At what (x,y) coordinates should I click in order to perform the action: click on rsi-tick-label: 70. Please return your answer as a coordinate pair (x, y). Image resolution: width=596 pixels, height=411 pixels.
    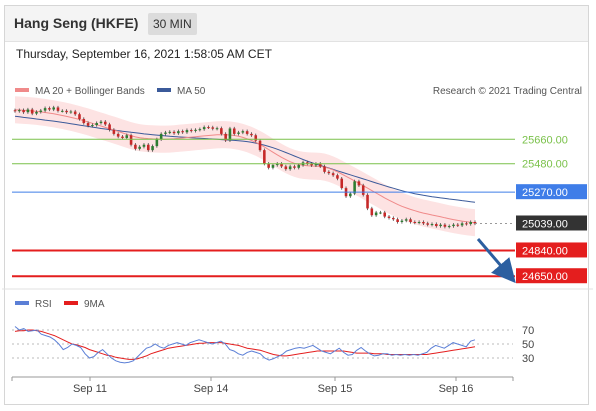
    Looking at the image, I should click on (528, 331).